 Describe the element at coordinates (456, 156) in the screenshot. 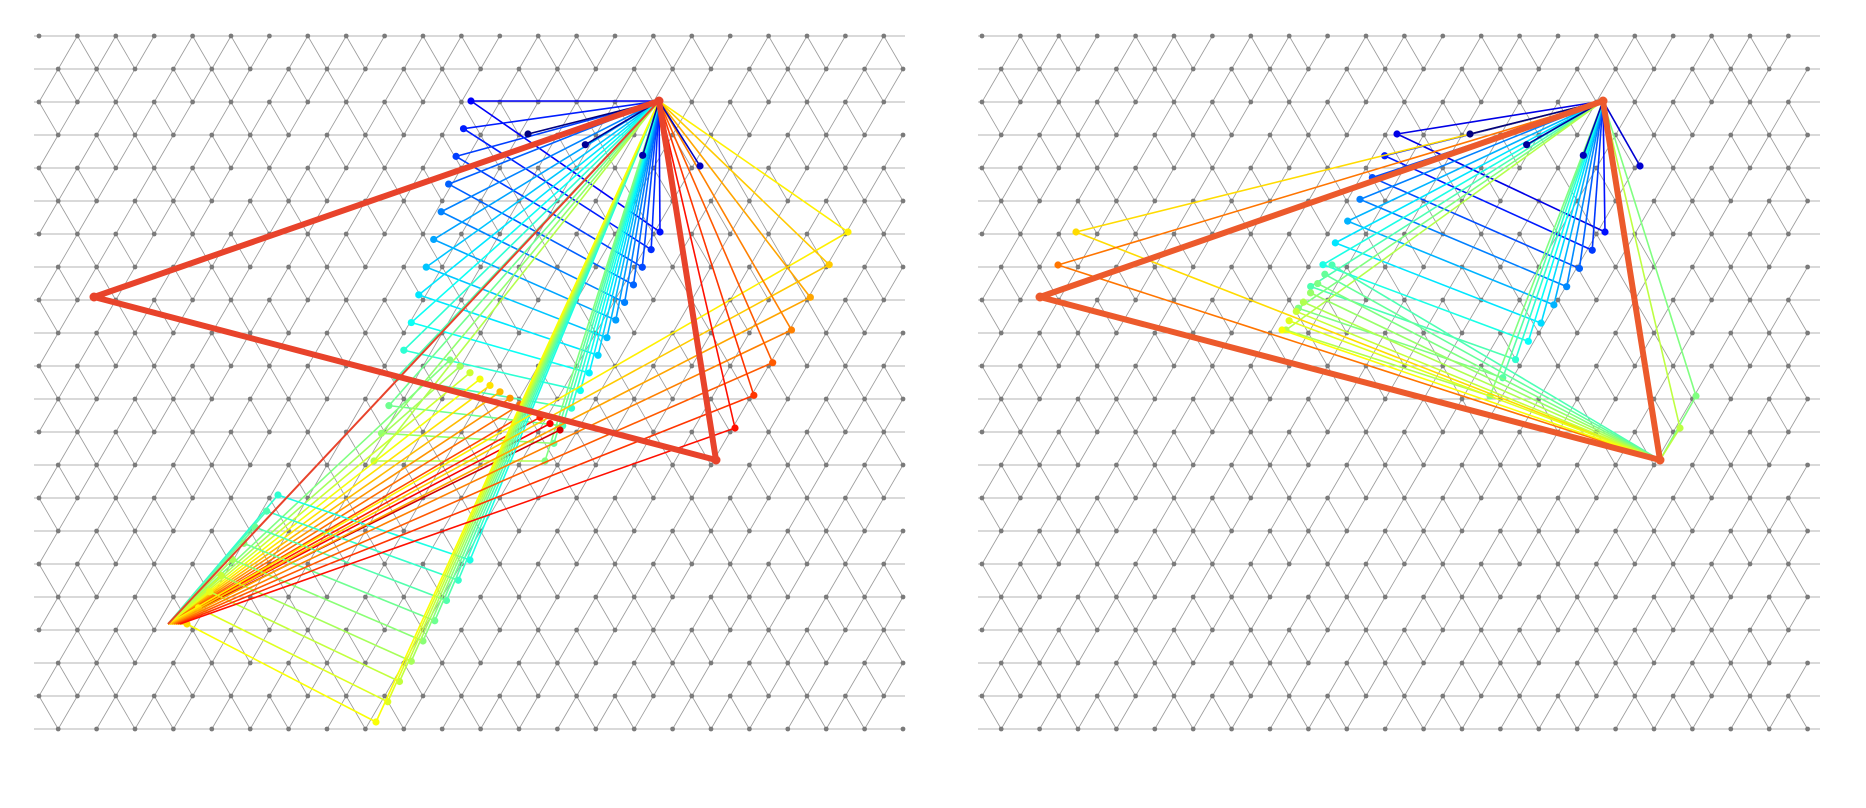

I see `left-upper-point` at that location.